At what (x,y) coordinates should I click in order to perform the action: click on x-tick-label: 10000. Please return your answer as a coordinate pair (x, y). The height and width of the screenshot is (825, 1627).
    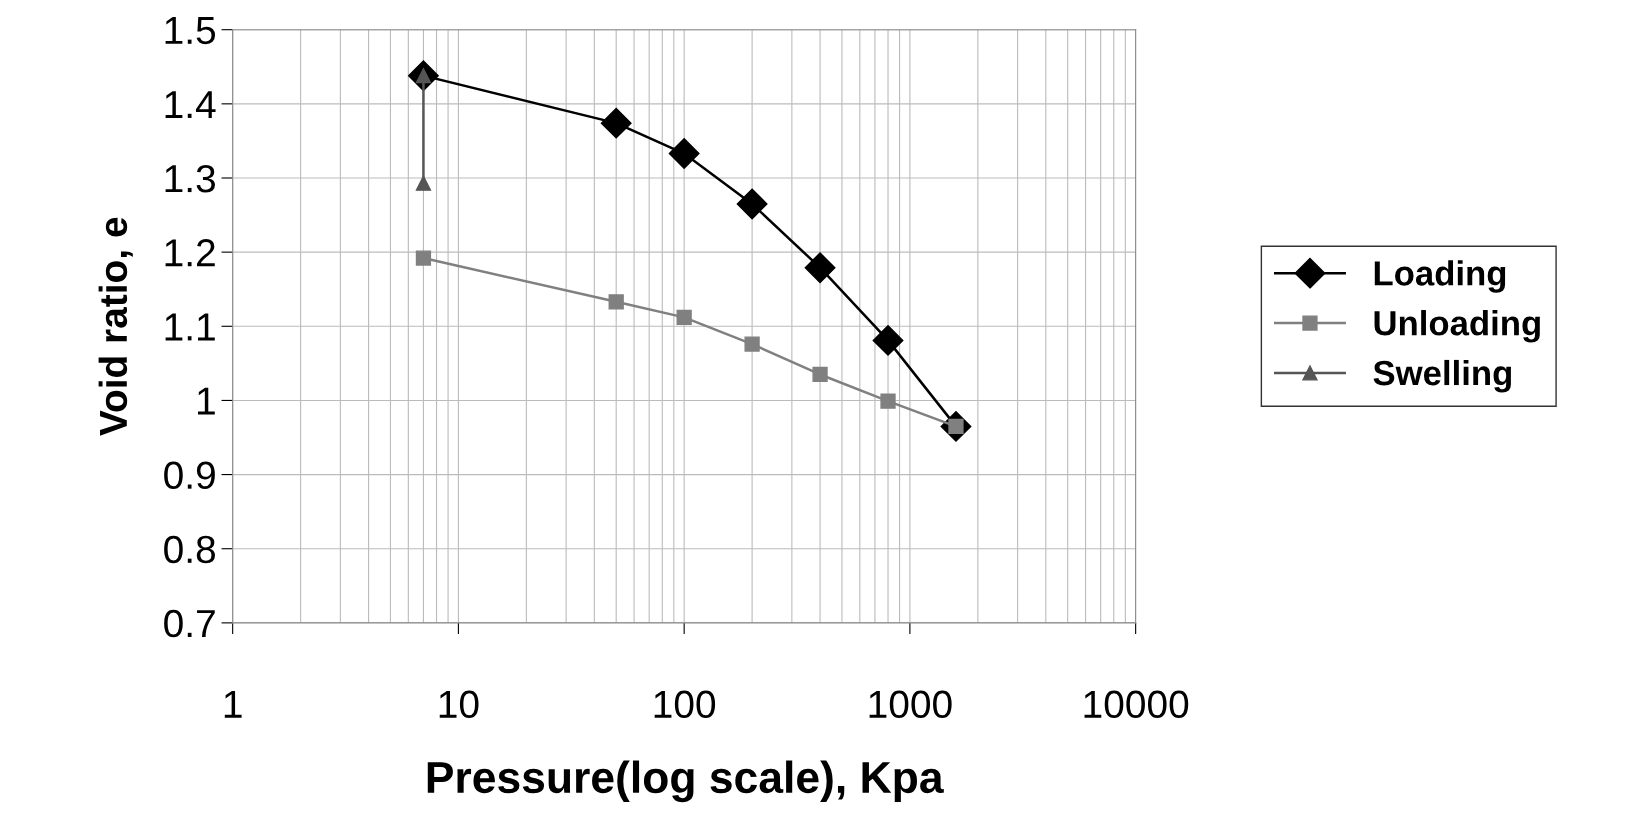
    Looking at the image, I should click on (1136, 704).